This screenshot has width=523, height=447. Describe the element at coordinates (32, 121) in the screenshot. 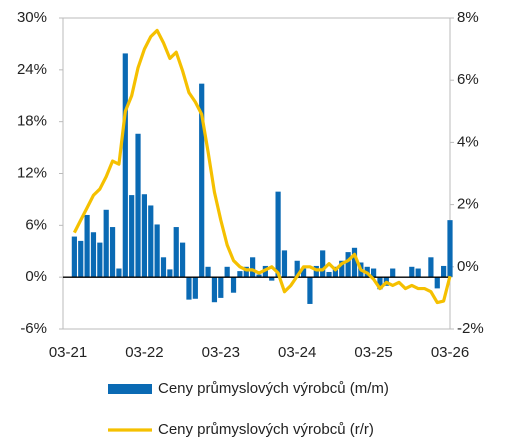

I see `y-tick-label: 18%` at that location.